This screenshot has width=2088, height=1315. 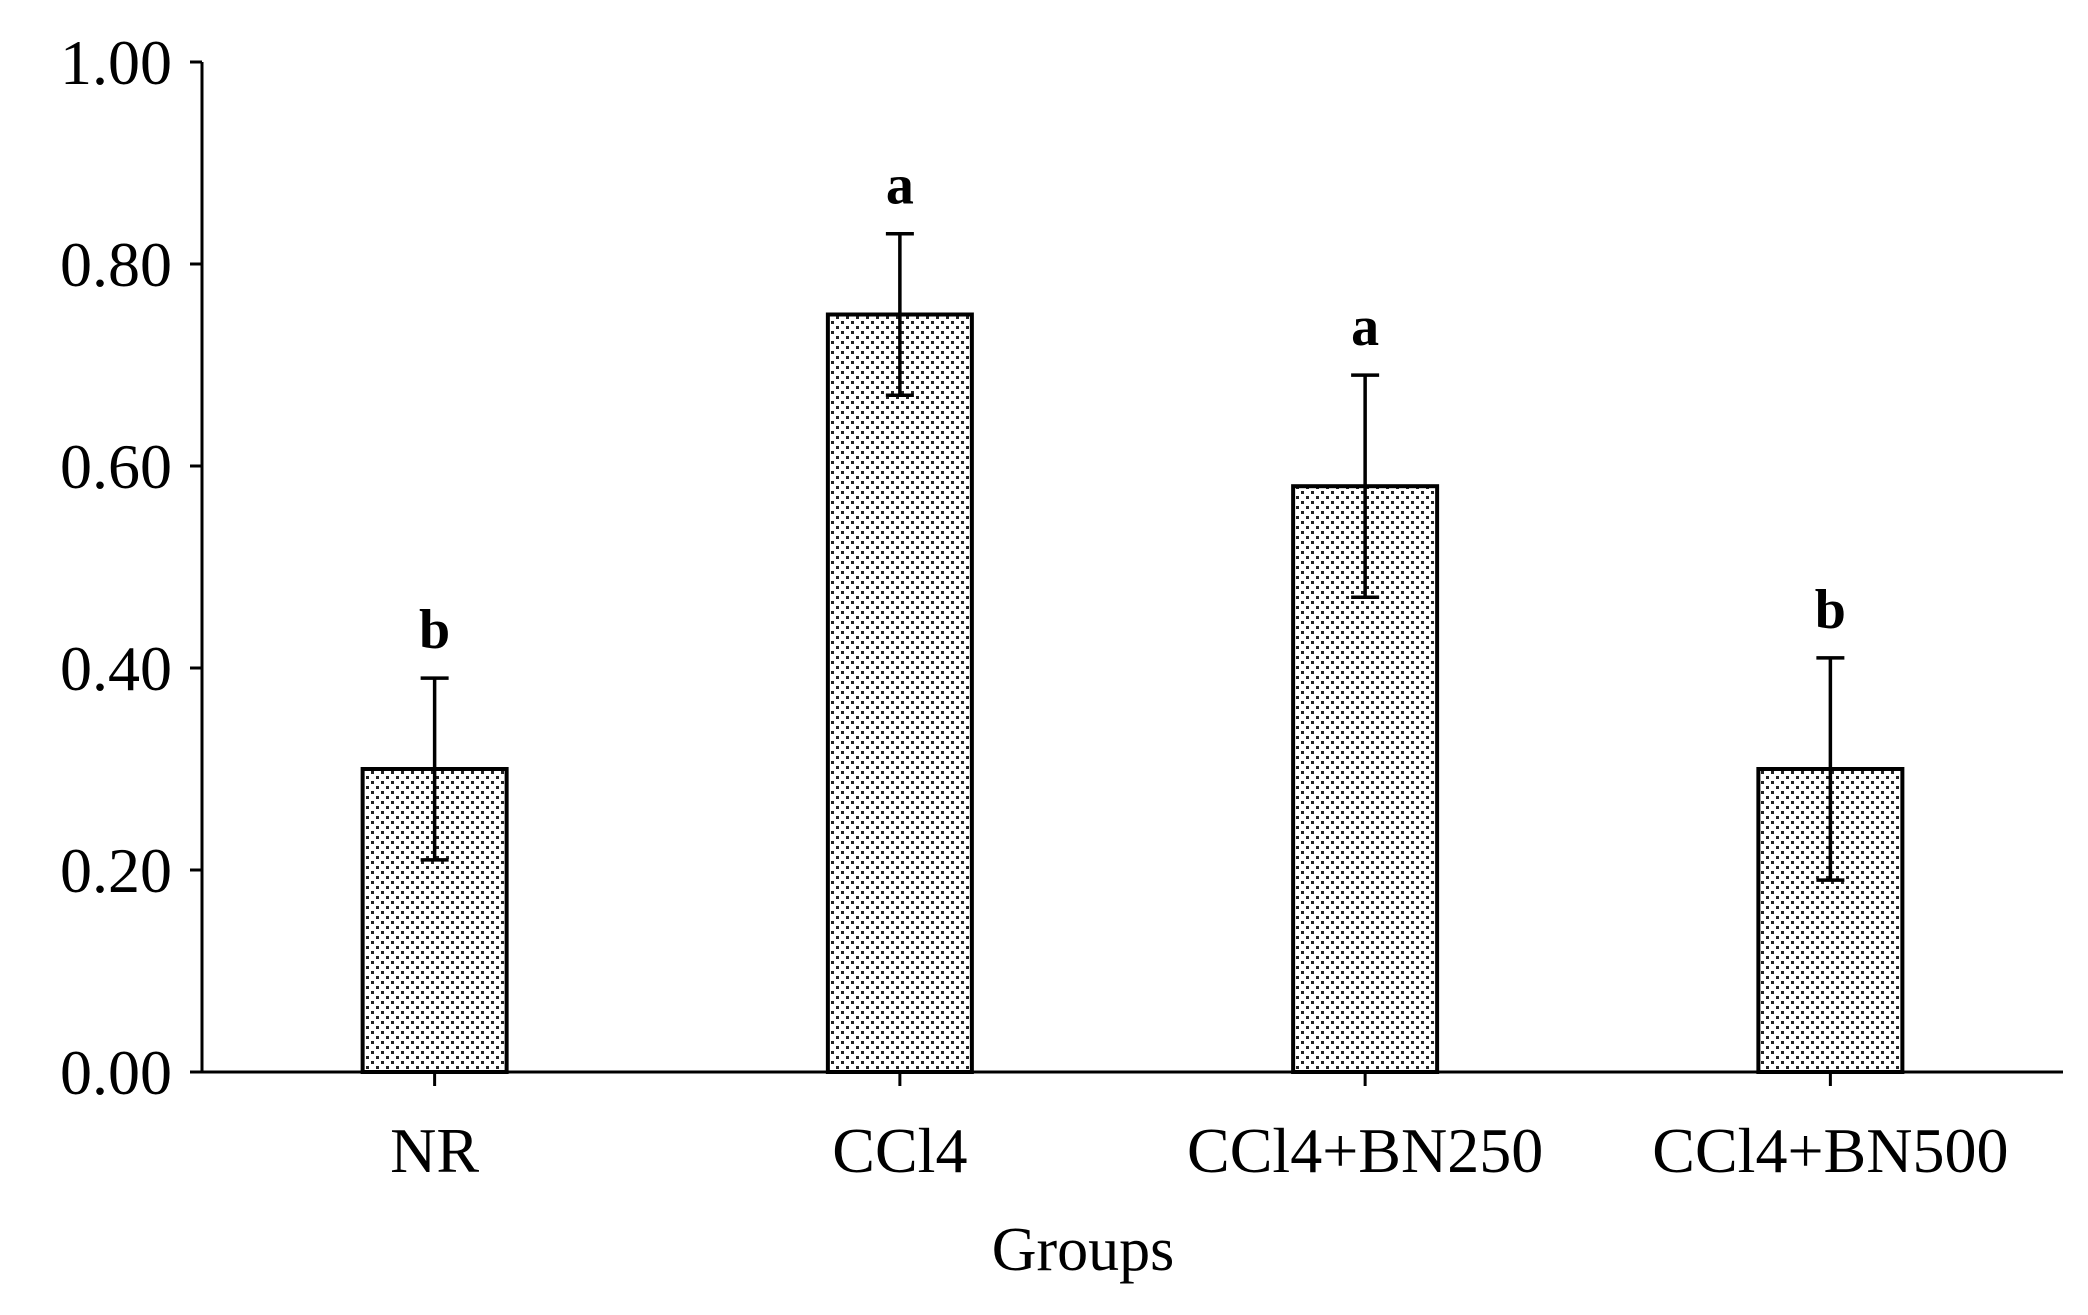 I want to click on y-tick-label: 1.00, so click(x=116, y=62).